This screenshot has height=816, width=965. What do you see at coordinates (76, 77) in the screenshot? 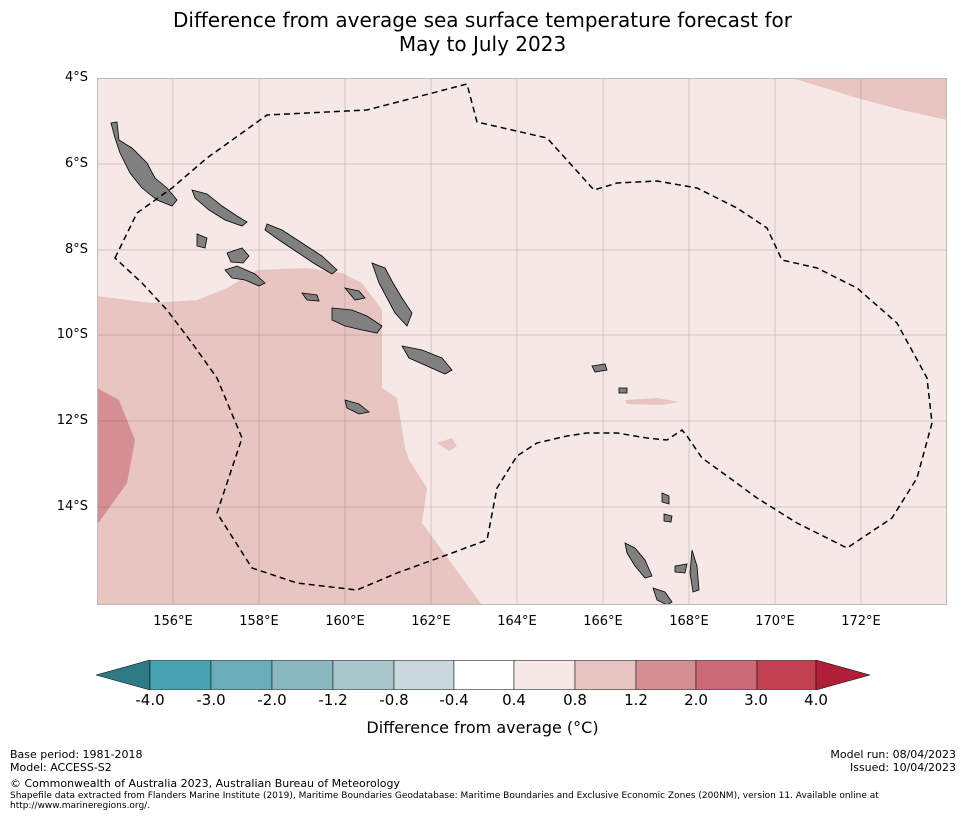
I see `lat-label-4s: 4°S` at bounding box center [76, 77].